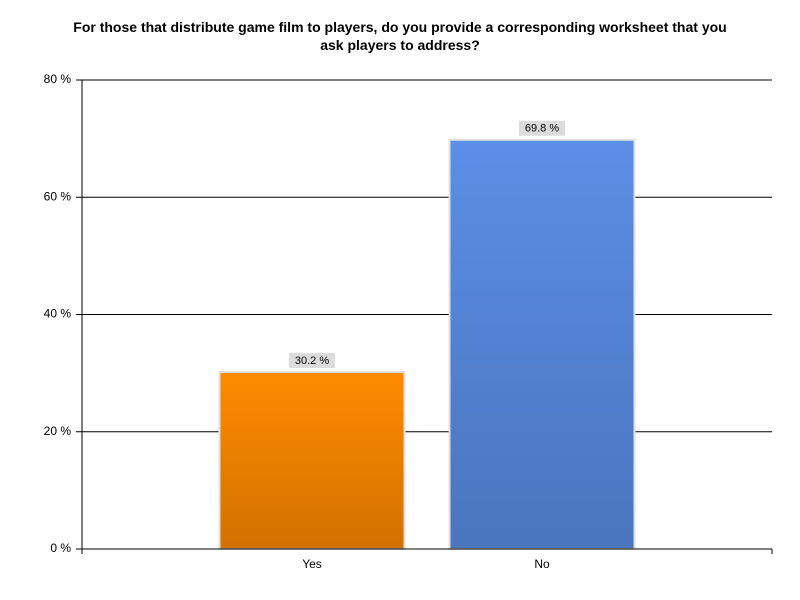 The width and height of the screenshot is (800, 600). I want to click on y-tick-label: 0 %, so click(60, 548).